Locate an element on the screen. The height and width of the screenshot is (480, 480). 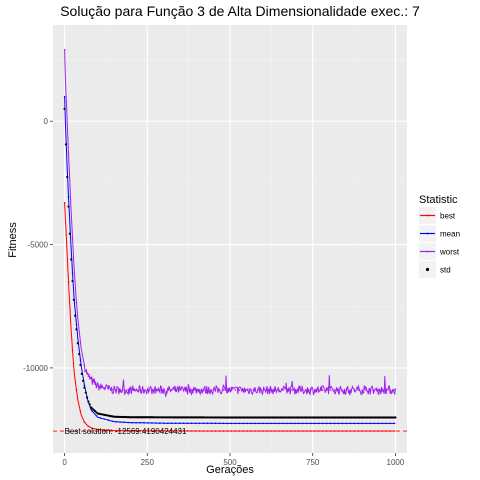
y-tick-label: -10000 is located at coordinates (35, 368).